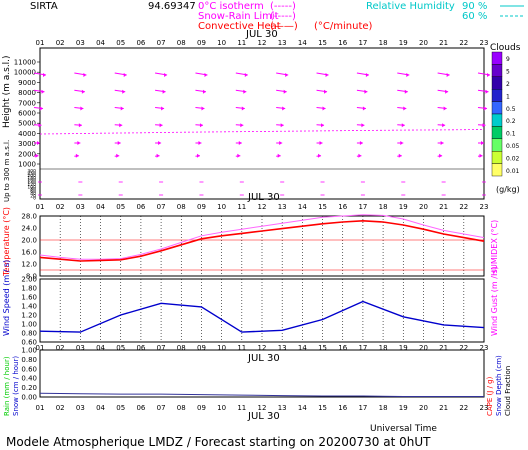 This screenshot has height=450, width=528. Describe the element at coordinates (322, 207) in the screenshot. I see `hour-tick-label: 15` at that location.